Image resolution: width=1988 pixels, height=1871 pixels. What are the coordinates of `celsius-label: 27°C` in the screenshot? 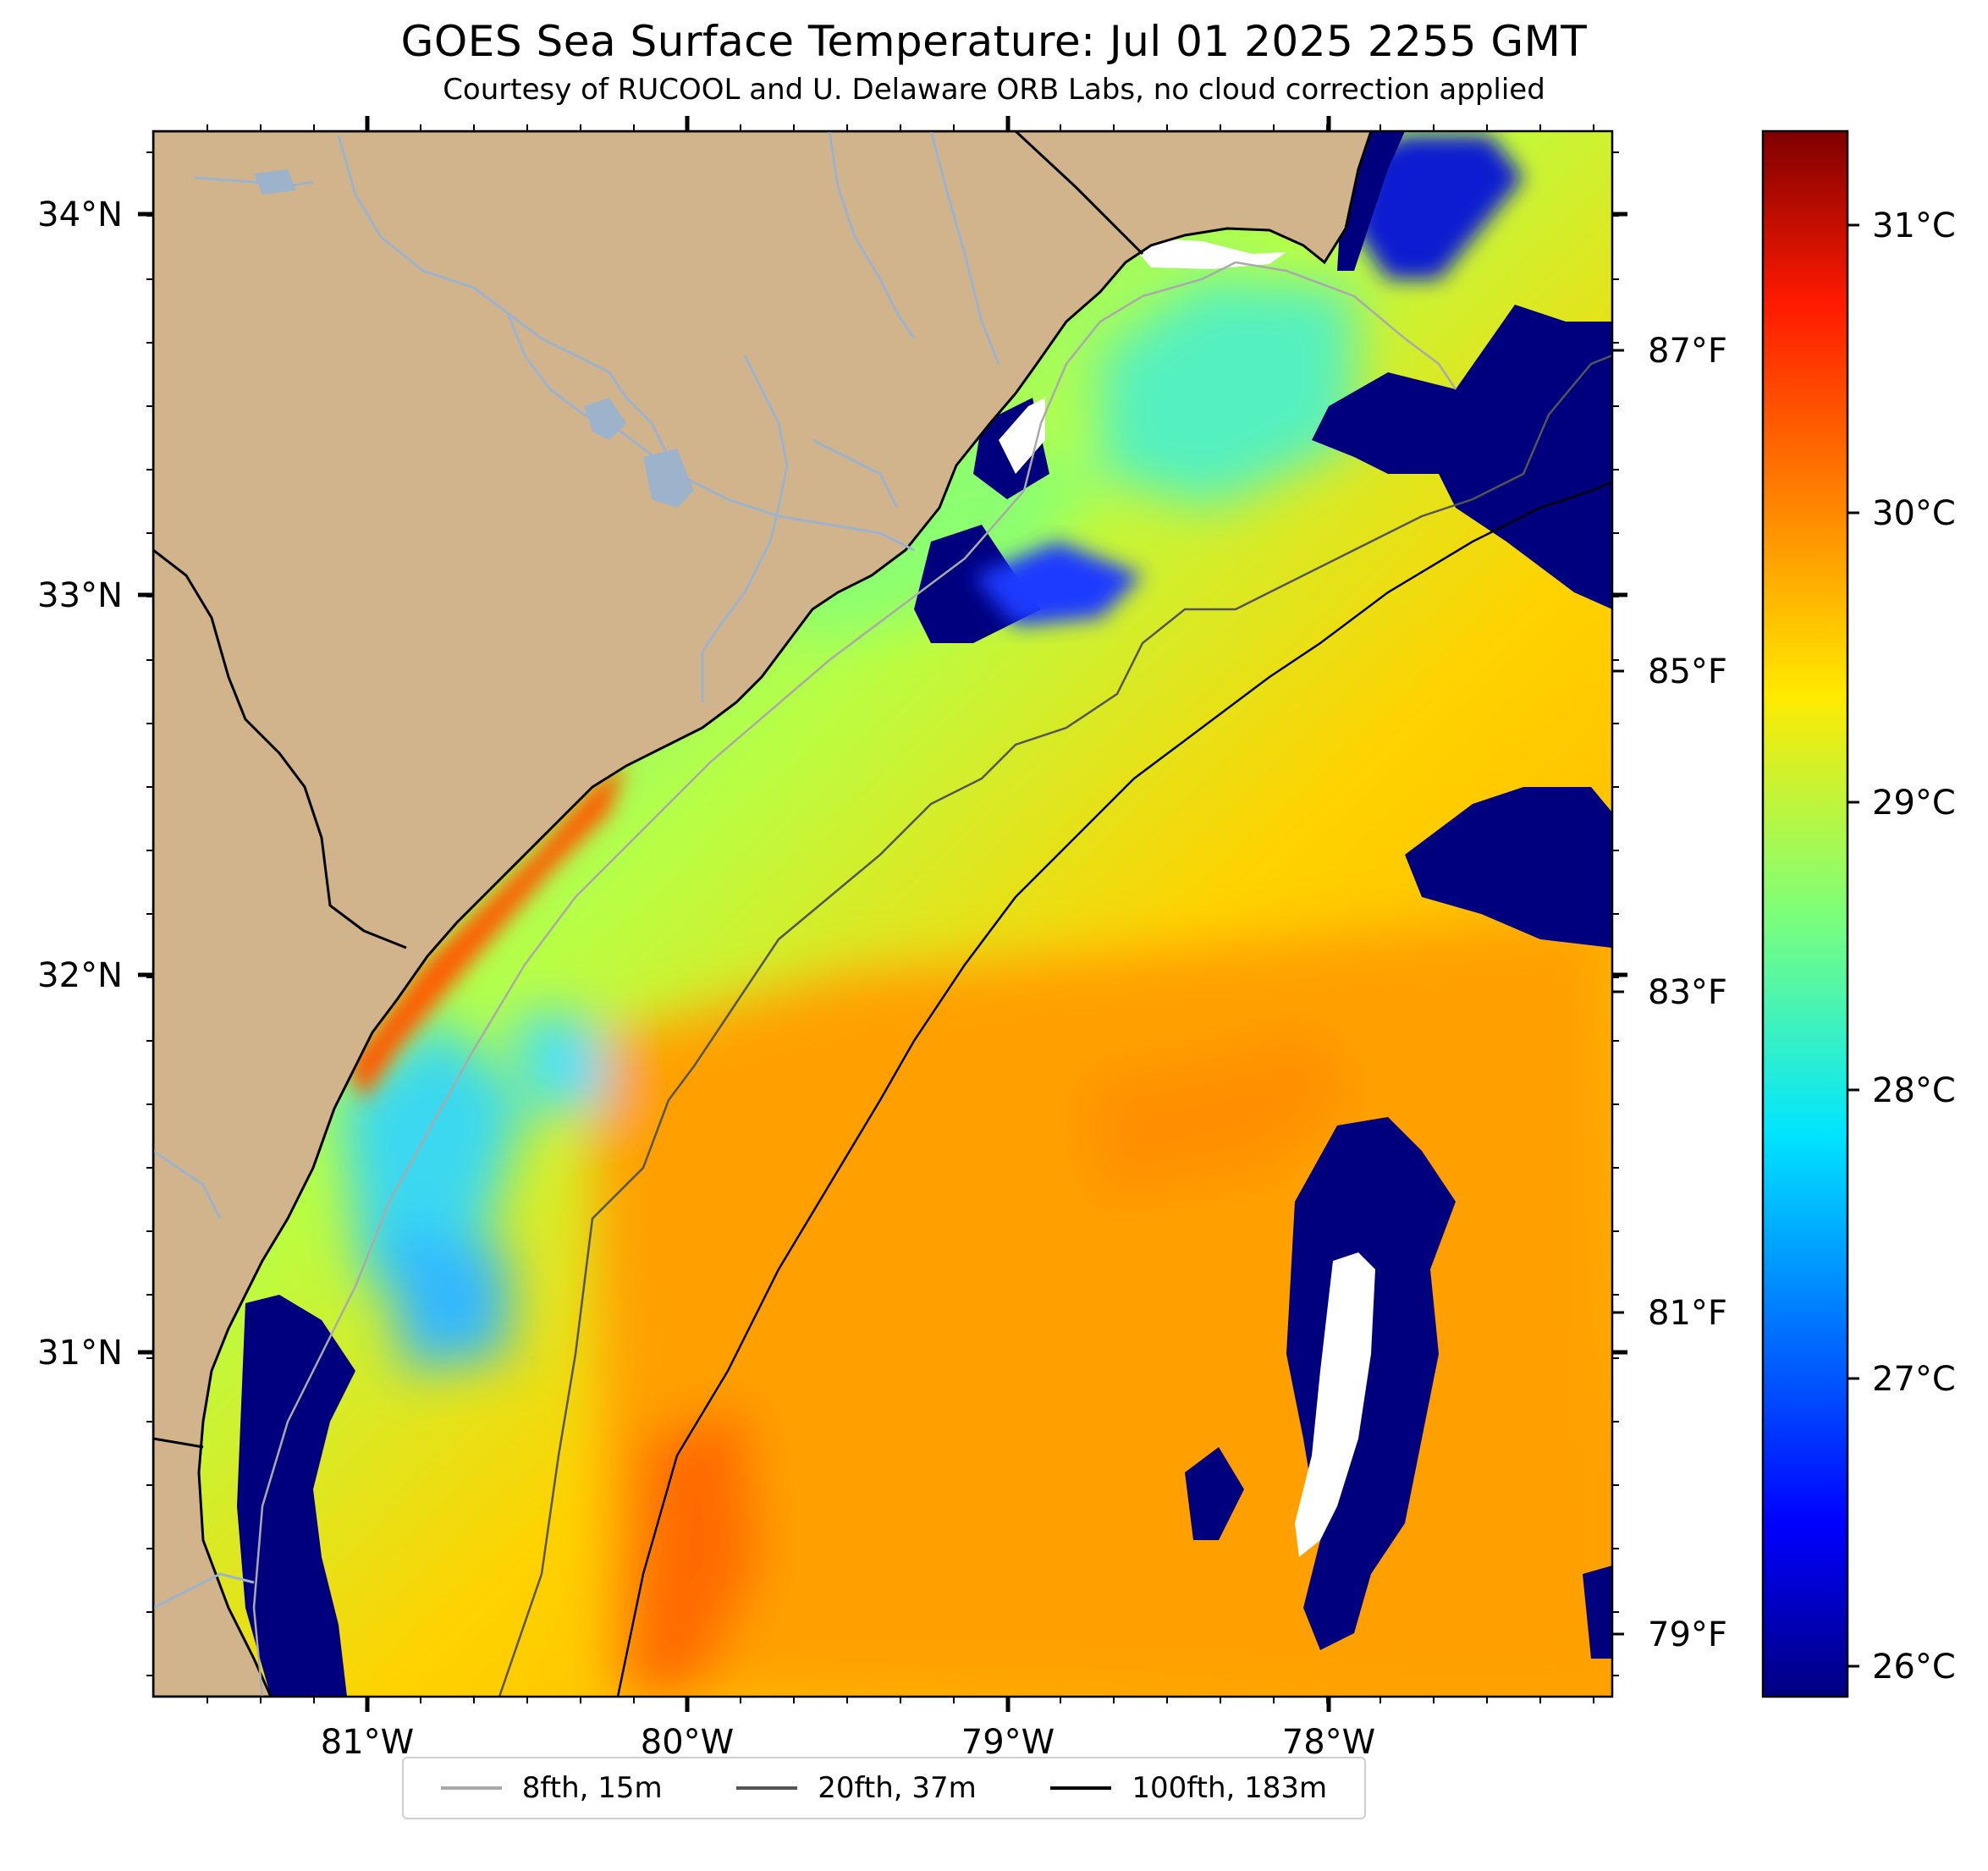 It's located at (1914, 1380).